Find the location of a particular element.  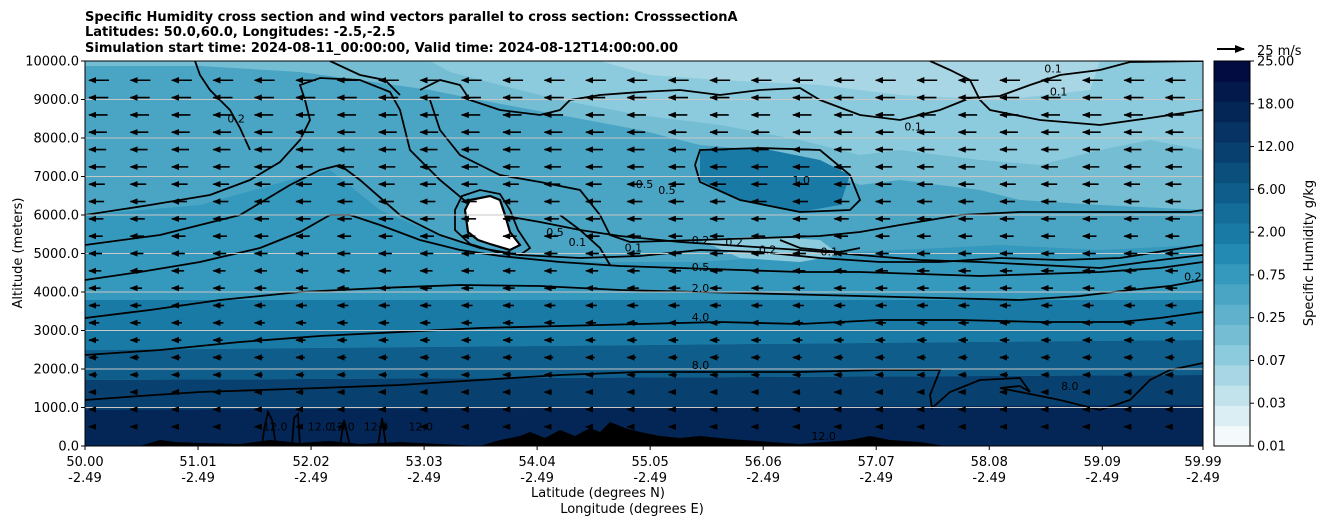

y-tick-label: 3000.0 is located at coordinates (57, 331).